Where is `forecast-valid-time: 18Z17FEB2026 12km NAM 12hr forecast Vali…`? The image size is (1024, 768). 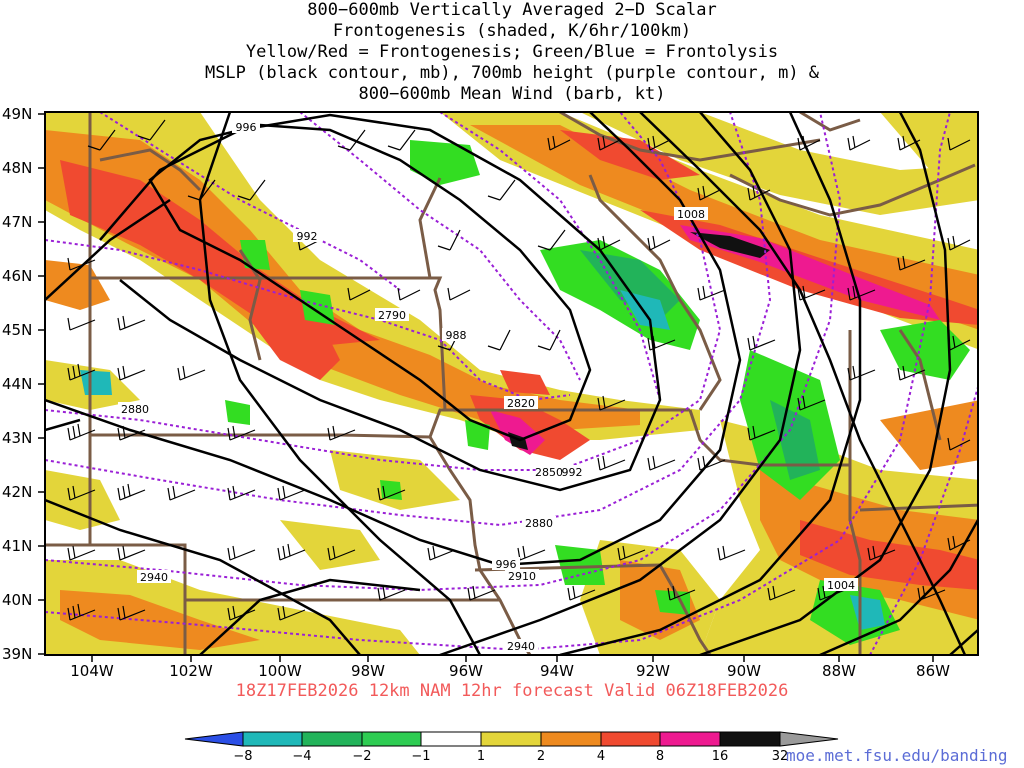
forecast-valid-time: 18Z17FEB2026 12km NAM 12hr forecast Vali… is located at coordinates (512, 691).